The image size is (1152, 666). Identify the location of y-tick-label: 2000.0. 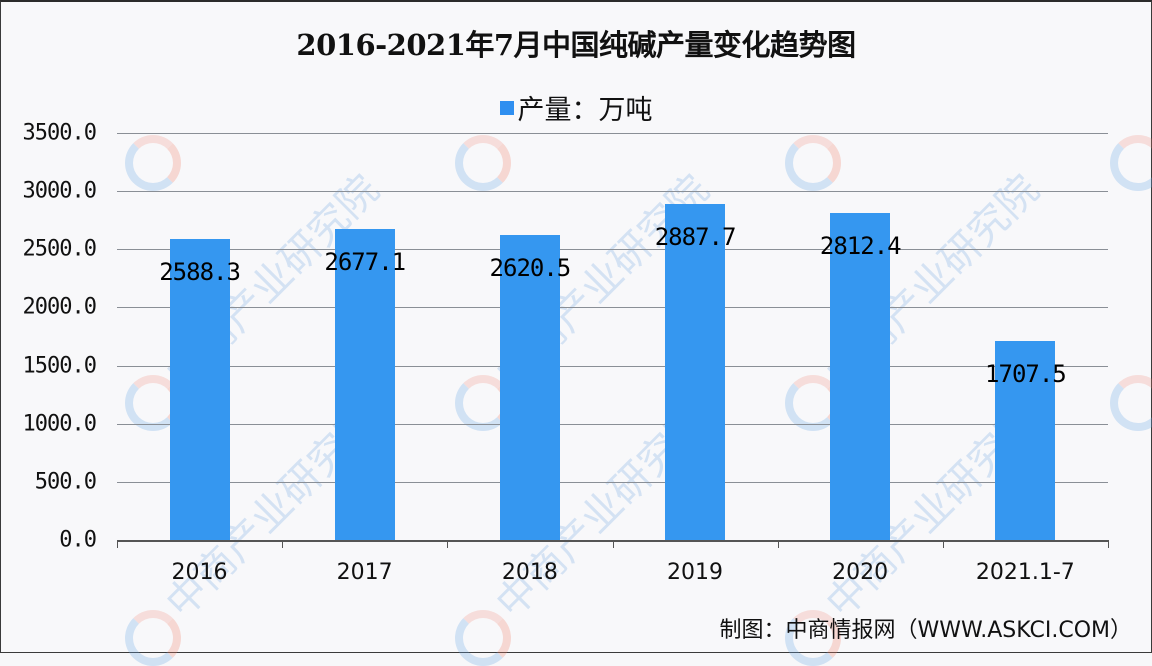
(59, 307).